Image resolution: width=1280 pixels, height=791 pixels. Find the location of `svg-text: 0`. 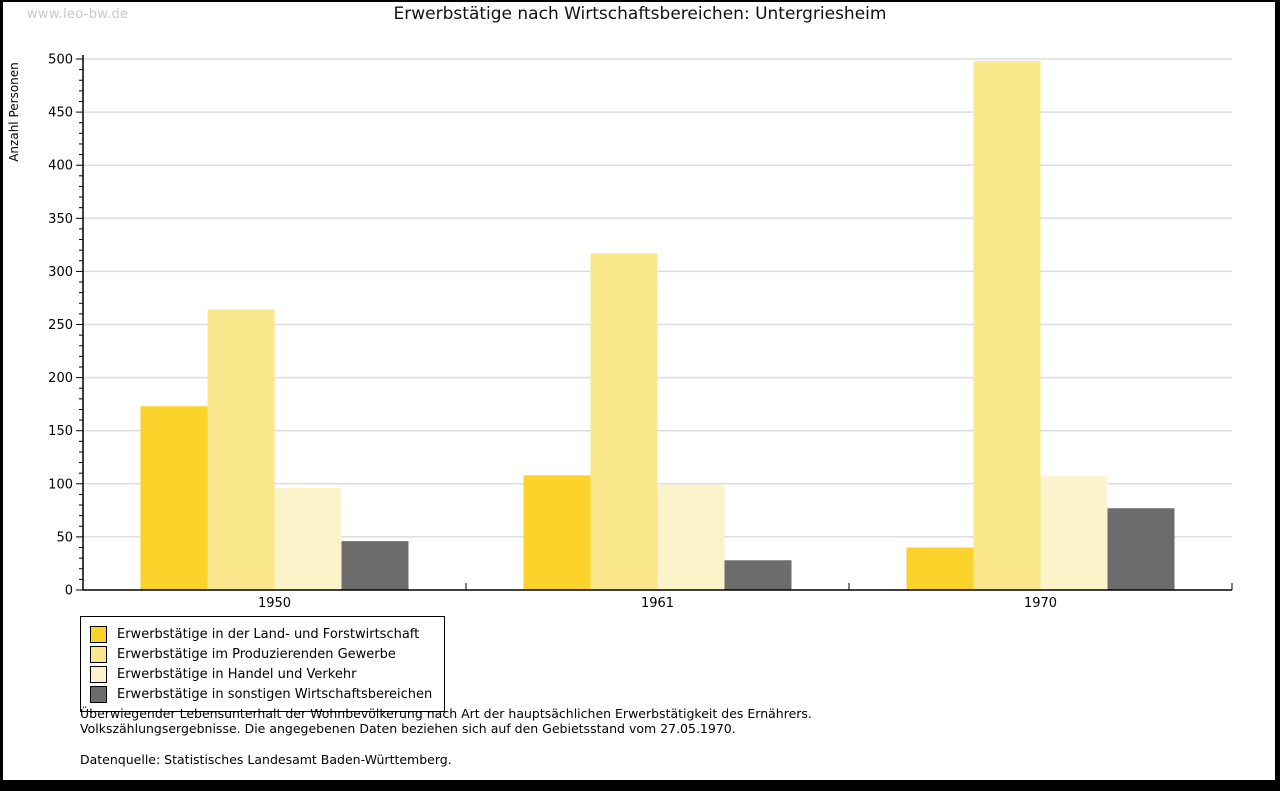

svg-text: 0 is located at coordinates (69, 591).